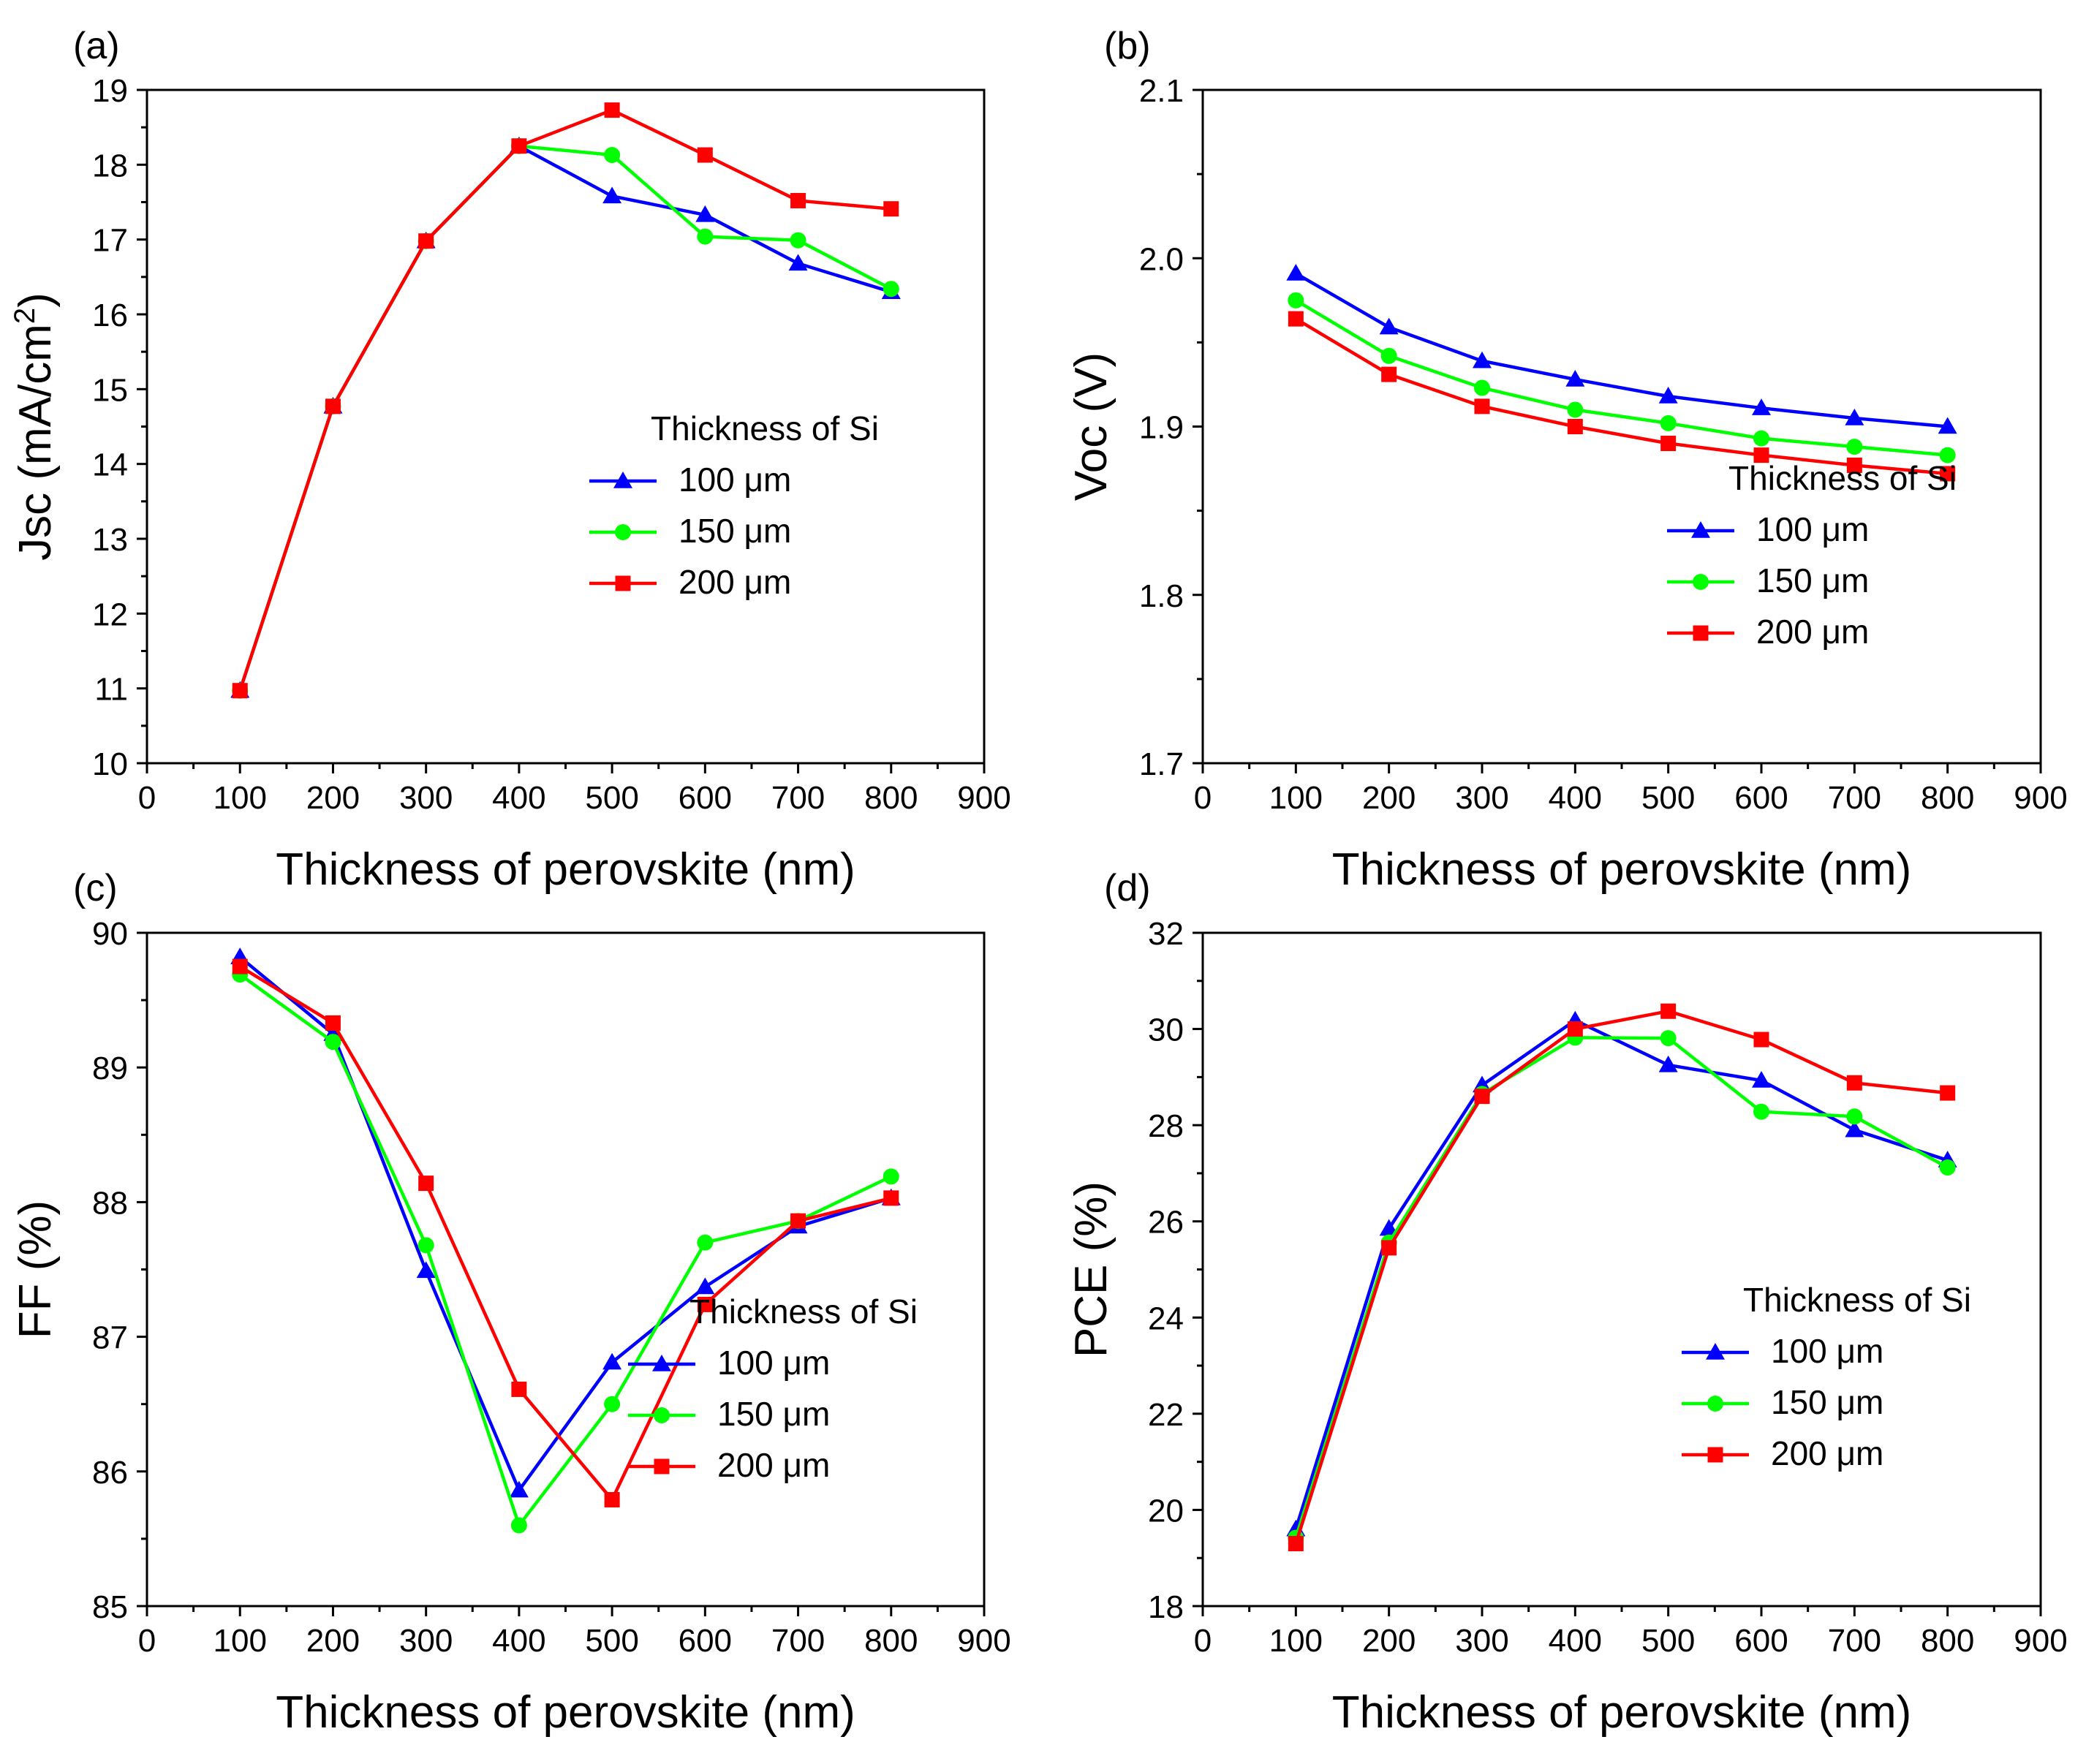 The width and height of the screenshot is (2086, 1764). Describe the element at coordinates (110, 1473) in the screenshot. I see `y-tick-label: 86` at that location.